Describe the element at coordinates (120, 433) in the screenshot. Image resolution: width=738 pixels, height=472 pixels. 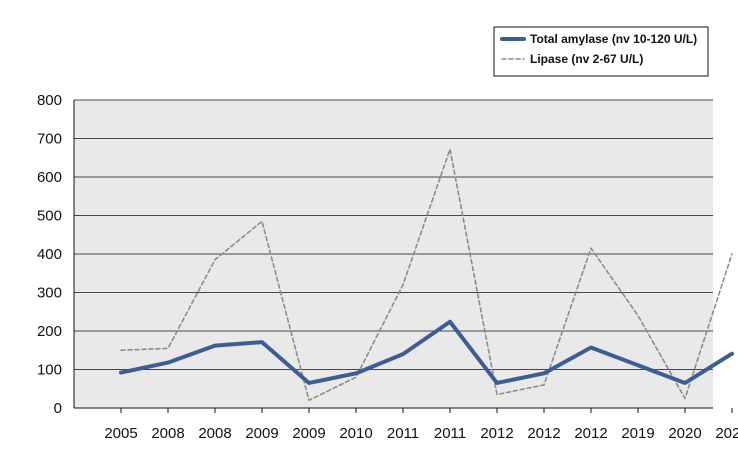
I see `x-tick-label: 2005` at that location.